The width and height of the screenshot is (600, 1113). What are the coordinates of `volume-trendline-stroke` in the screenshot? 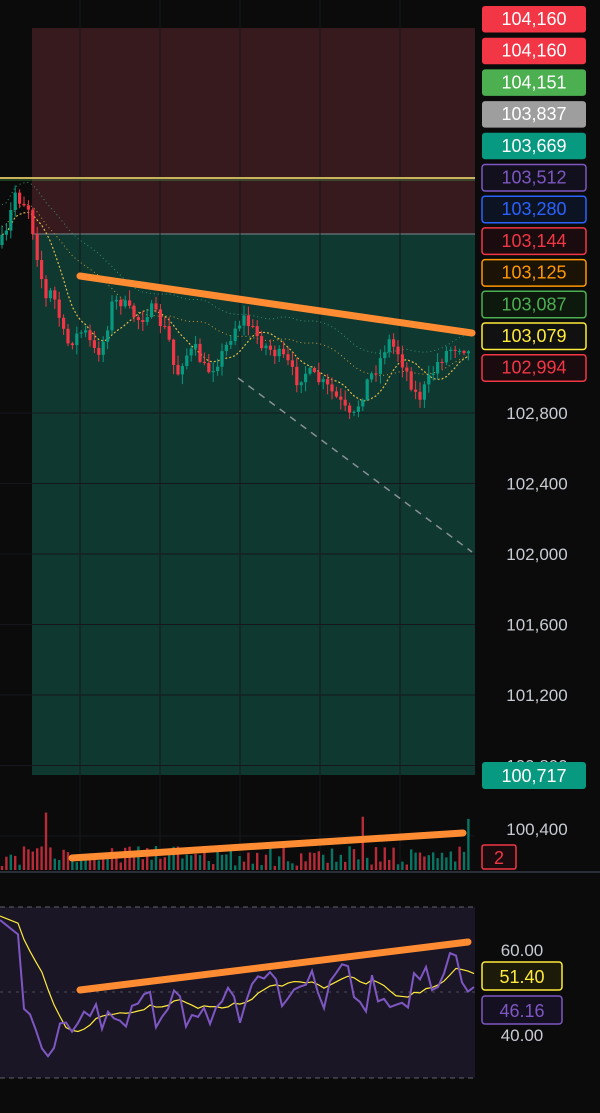 It's located at (267, 845).